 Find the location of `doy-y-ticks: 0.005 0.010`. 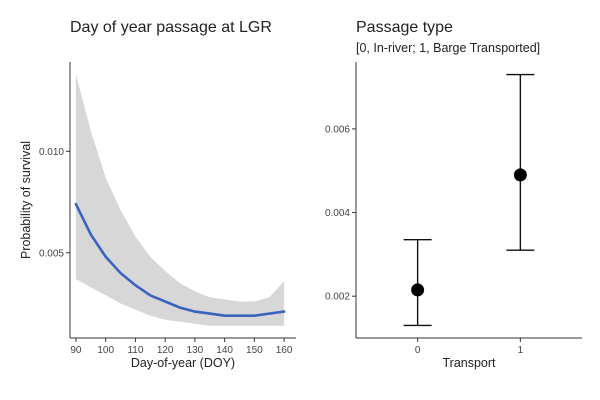

doy-y-ticks: 0.005 0.010 is located at coordinates (54, 203).